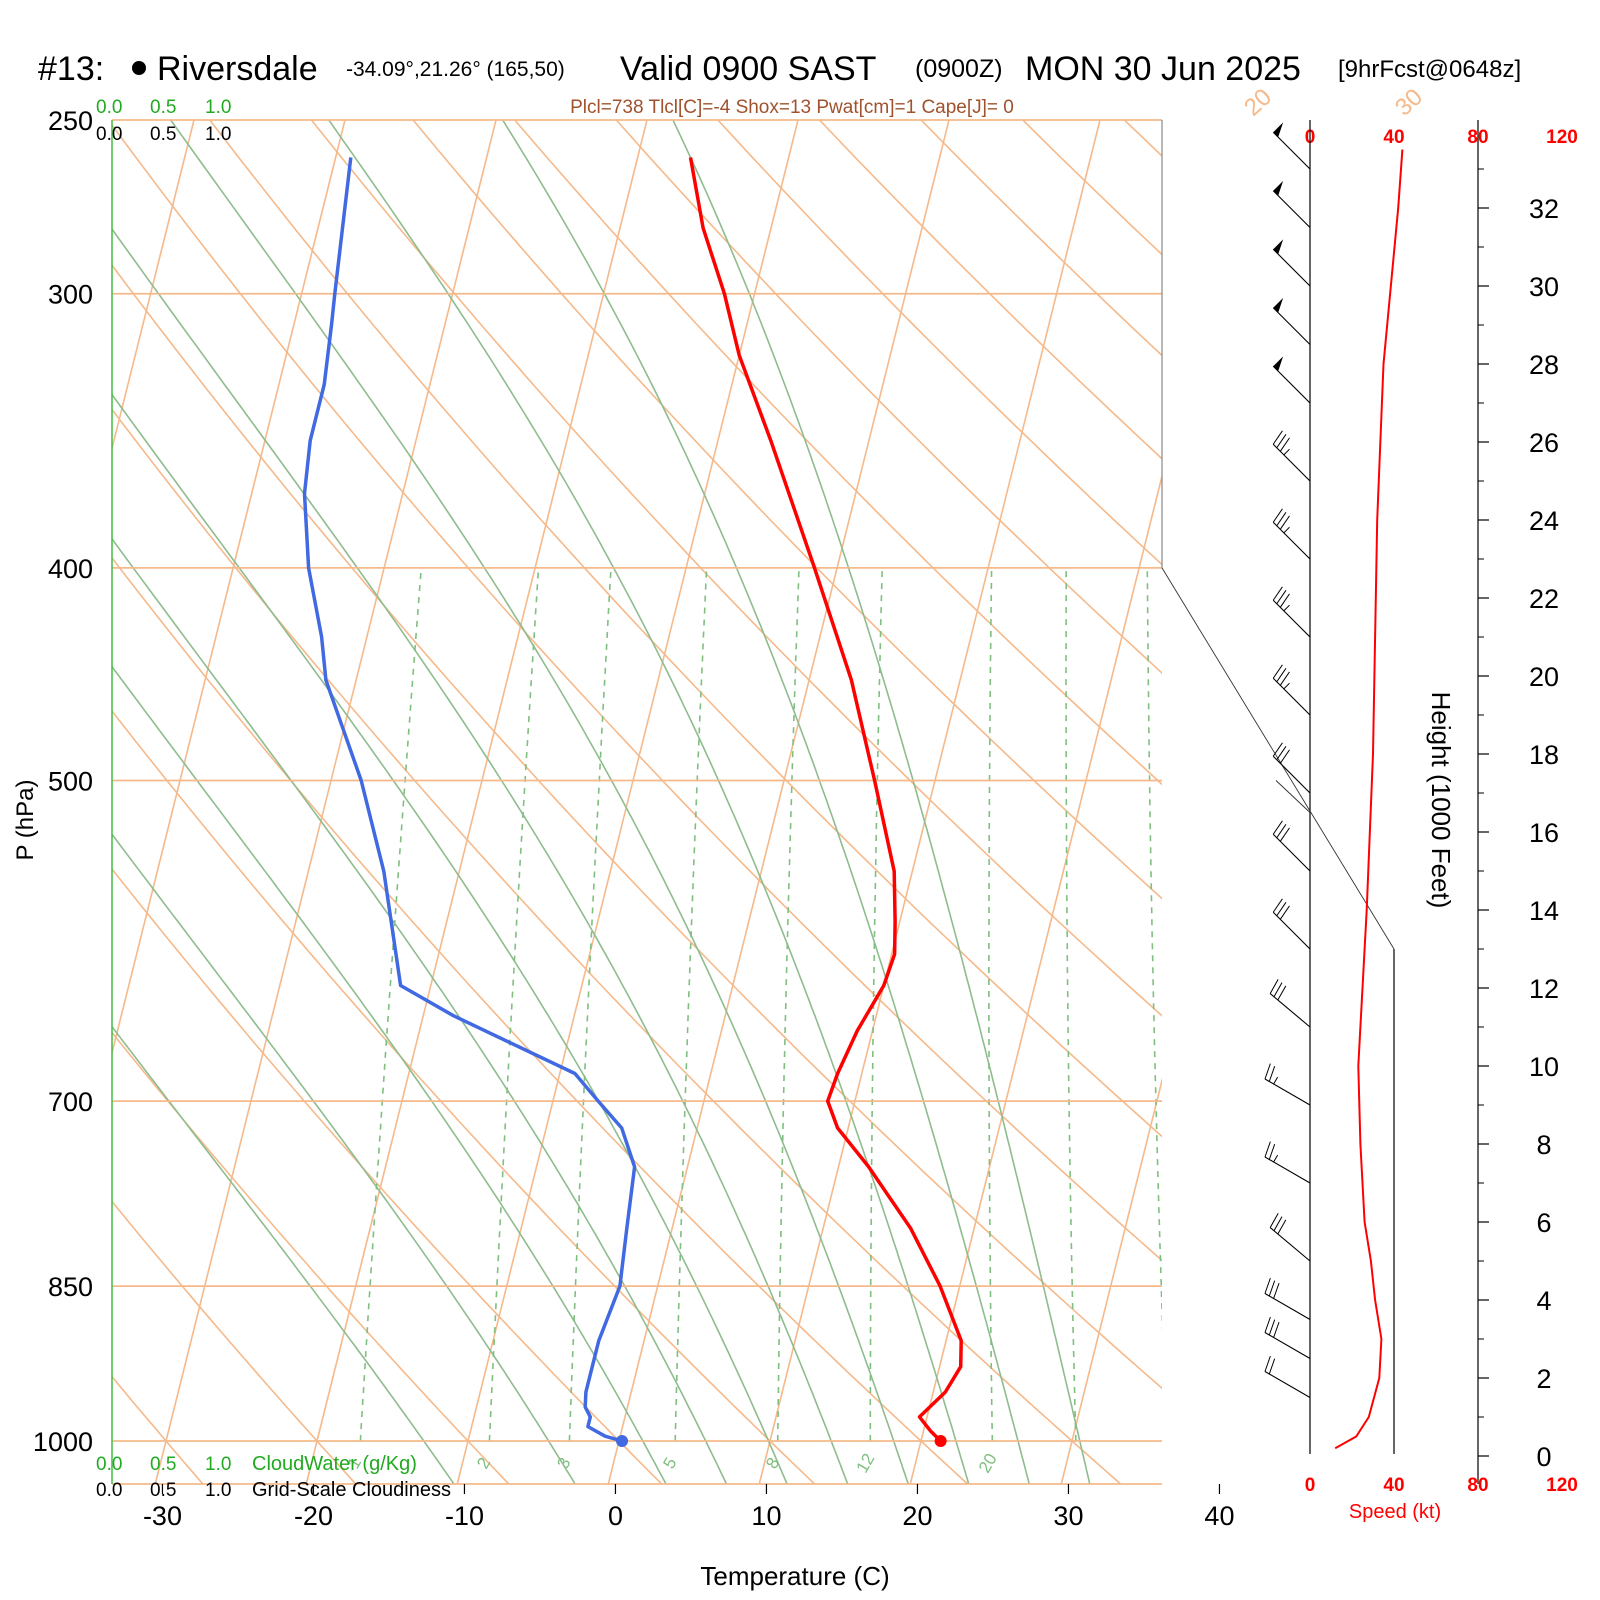 The image size is (1600, 1600). I want to click on temperature-surface-marker, so click(940, 1441).